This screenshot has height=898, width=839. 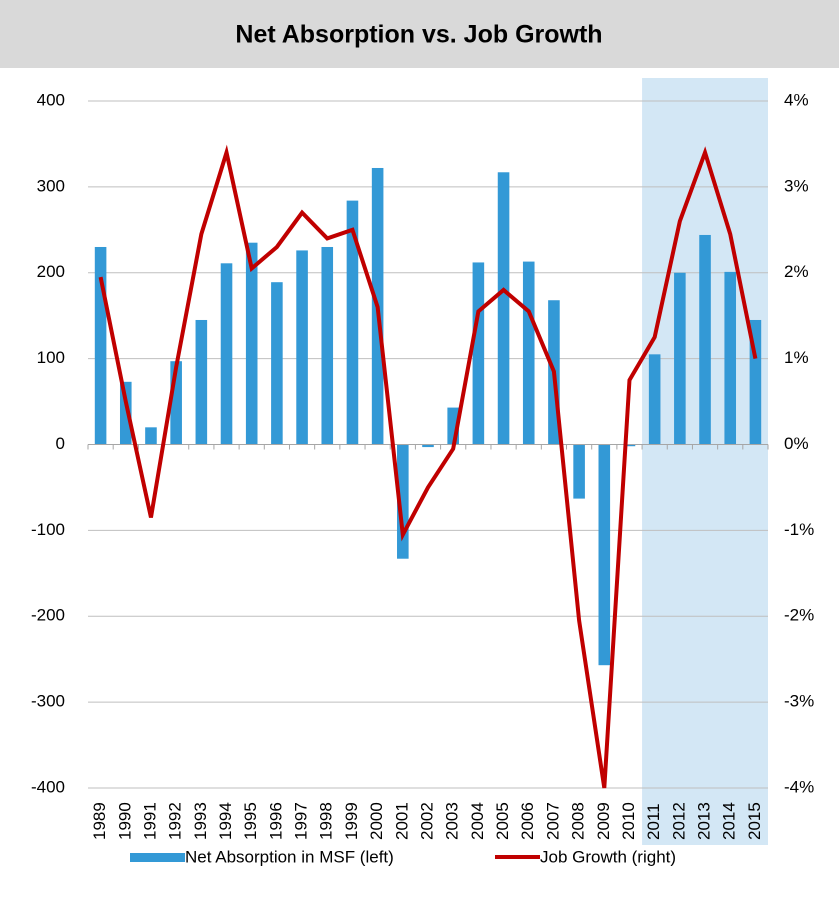 What do you see at coordinates (289, 856) in the screenshot?
I see `legend-label: Net Absorption in MSF (left)` at bounding box center [289, 856].